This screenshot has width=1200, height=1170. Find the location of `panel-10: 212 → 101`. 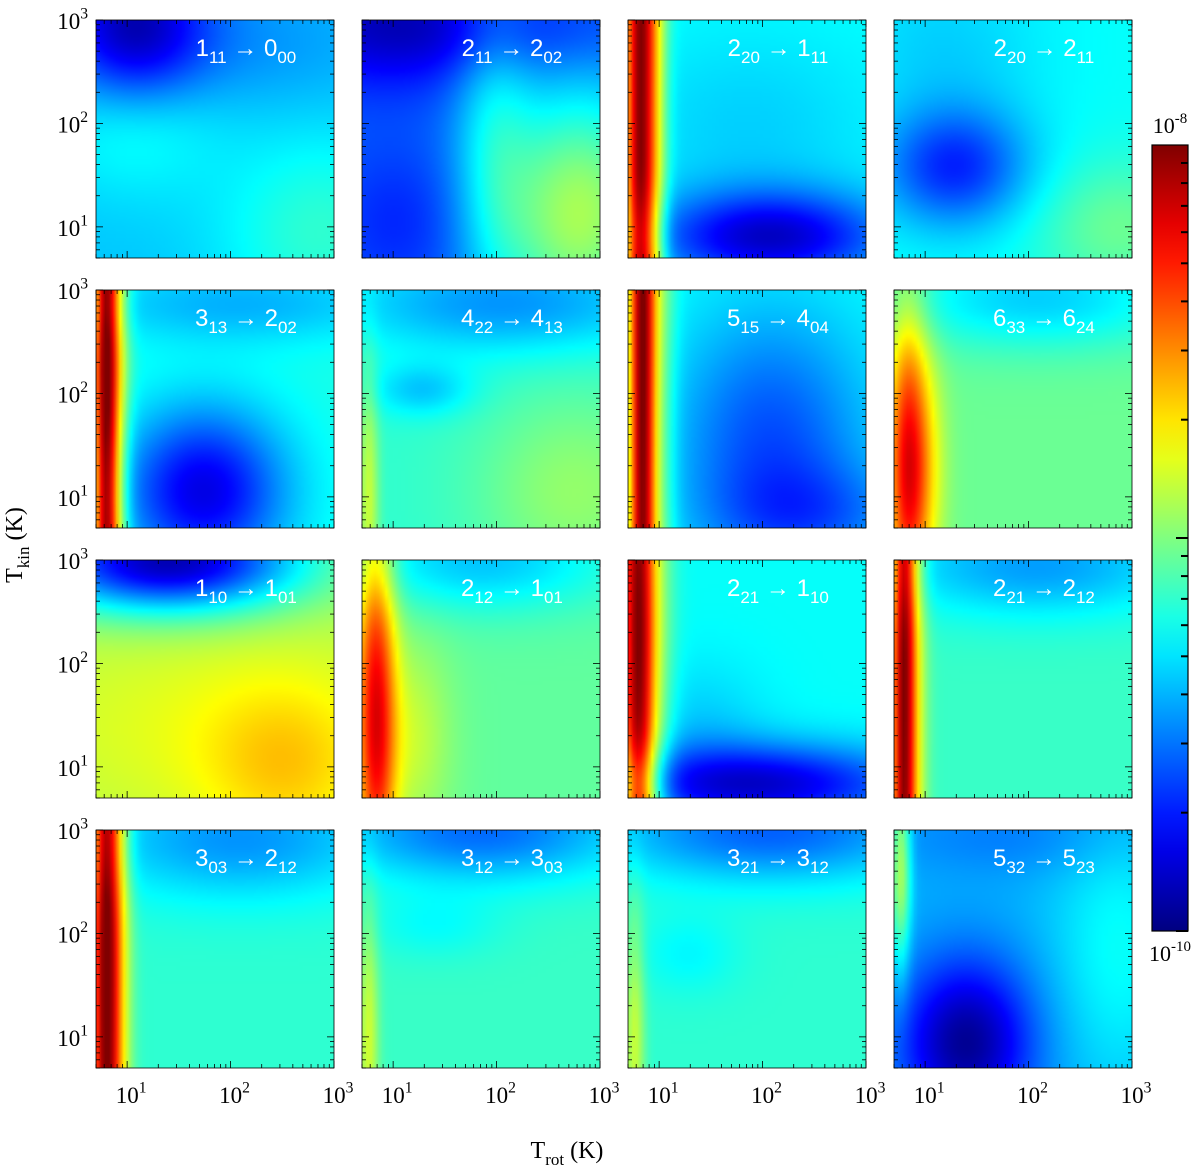

panel-10: 212 → 101 is located at coordinates (481, 679).